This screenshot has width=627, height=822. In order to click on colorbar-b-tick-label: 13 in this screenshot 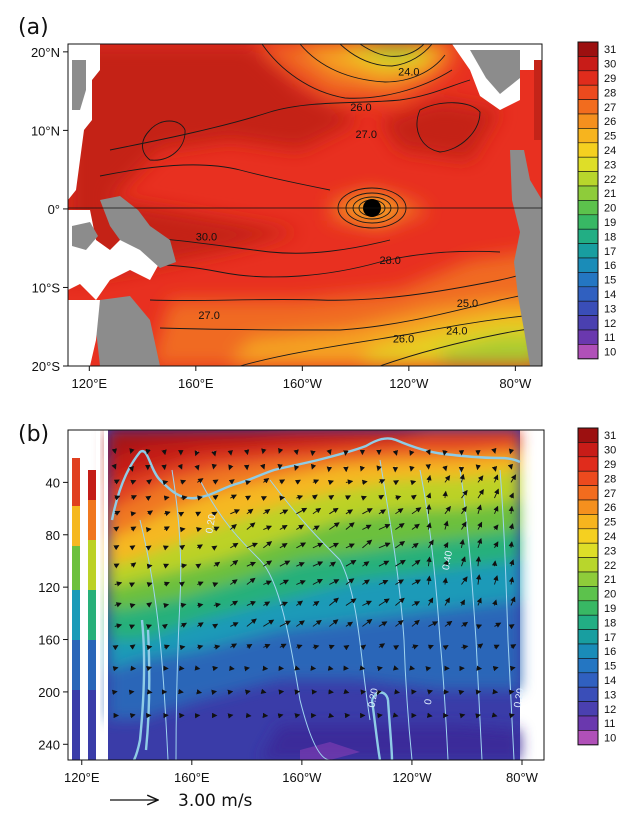, I will do `click(610, 695)`.